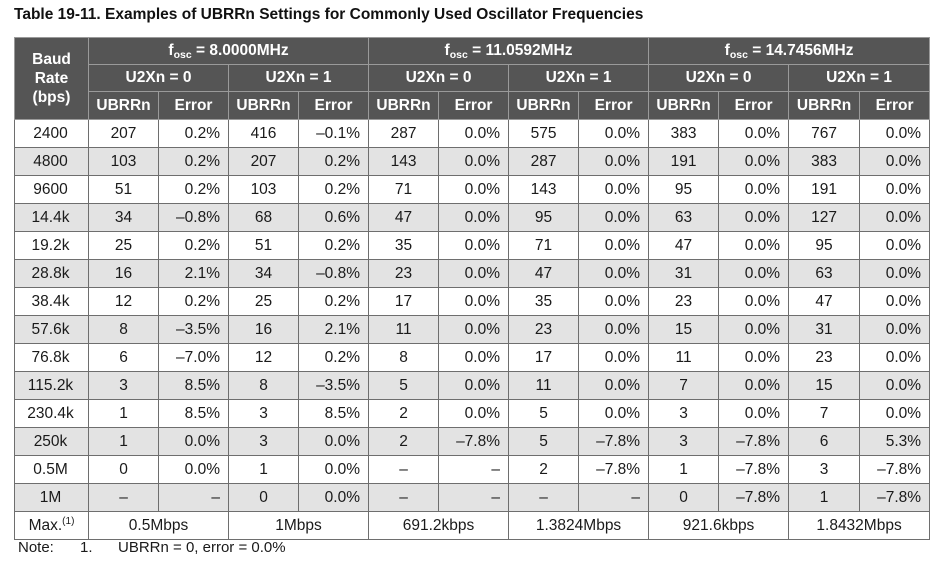  Describe the element at coordinates (474, 497) in the screenshot. I see `error-cell: –` at that location.